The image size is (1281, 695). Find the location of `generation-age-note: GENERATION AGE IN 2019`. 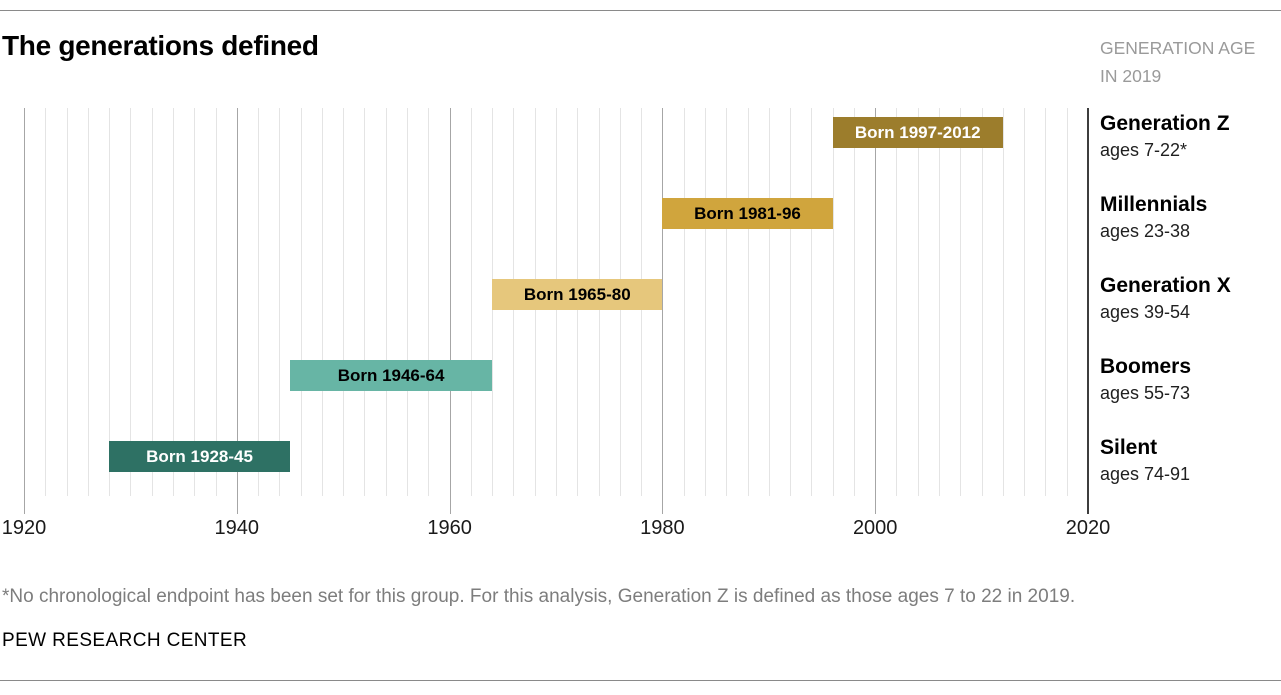

generation-age-note: GENERATION AGE IN 2019 is located at coordinates (1189, 62).